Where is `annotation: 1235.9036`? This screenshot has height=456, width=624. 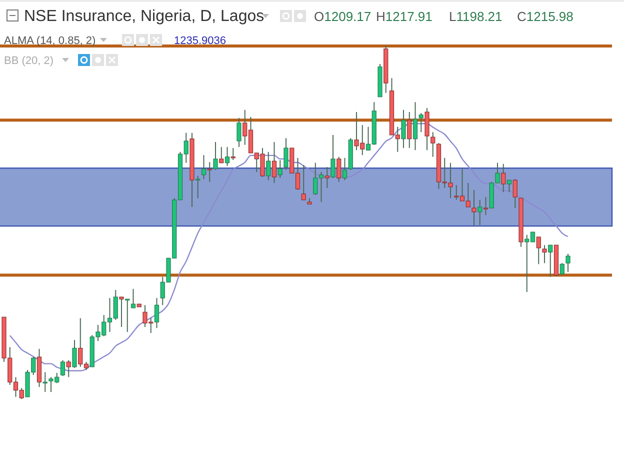 annotation: 1235.9036 is located at coordinates (200, 41).